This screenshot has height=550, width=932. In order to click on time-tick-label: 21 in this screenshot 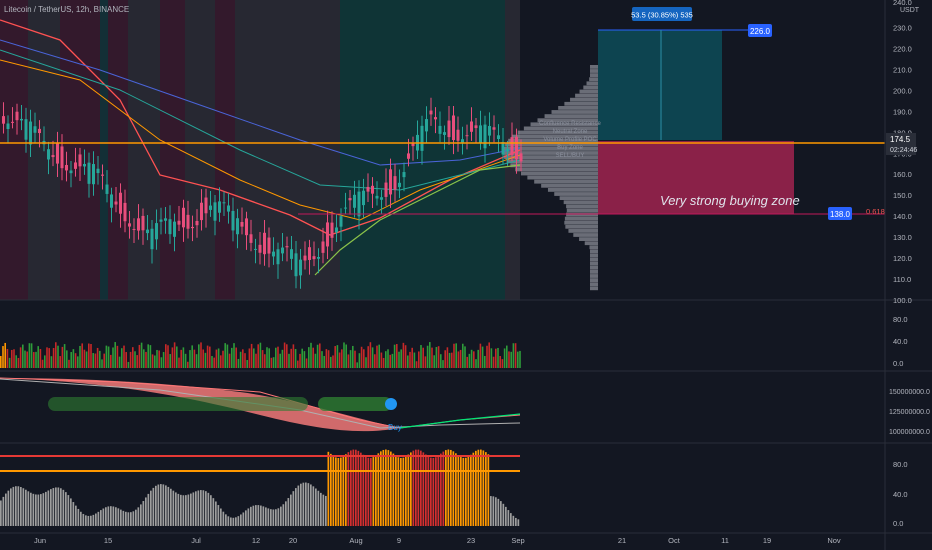, I will do `click(622, 540)`.